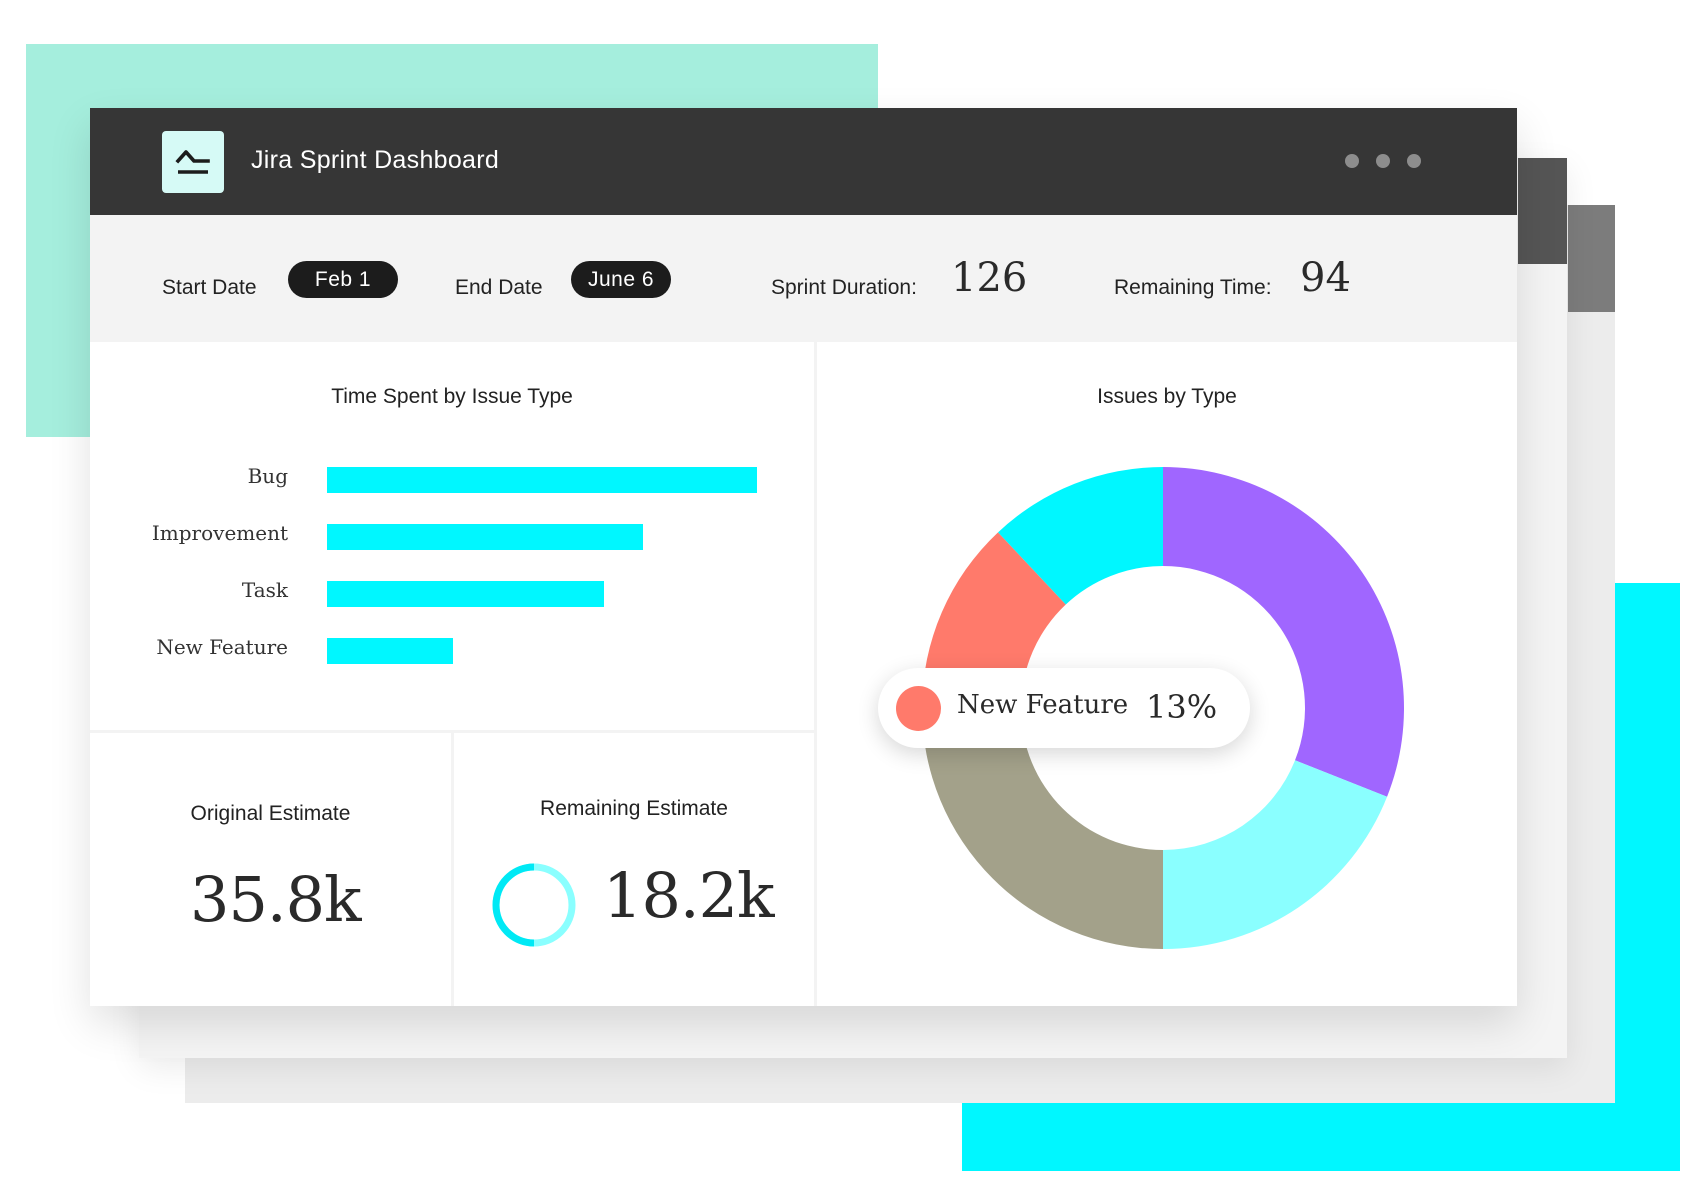  I want to click on start-date-picker: Feb 1, so click(343, 279).